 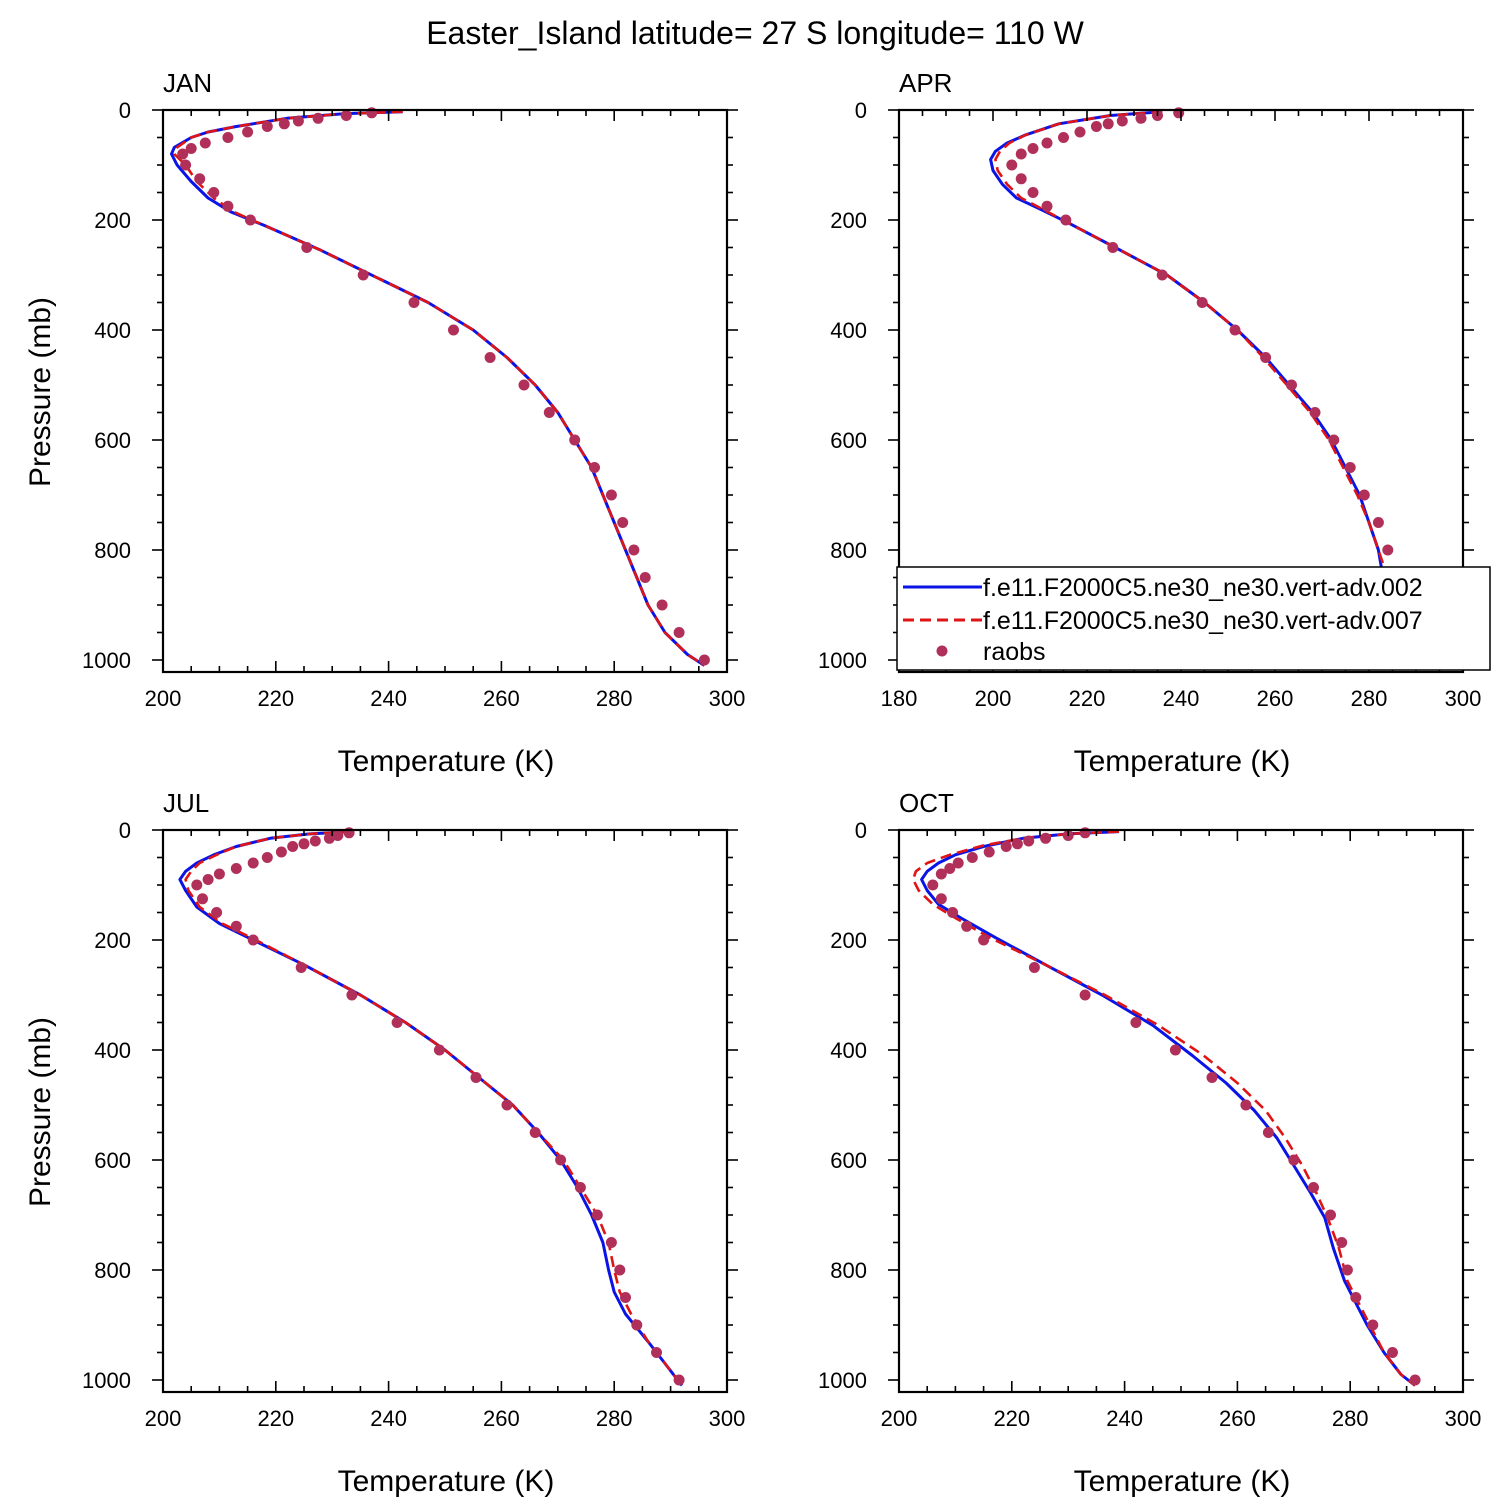 I want to click on panel-jul-y-tick-label: 200, so click(x=112, y=940).